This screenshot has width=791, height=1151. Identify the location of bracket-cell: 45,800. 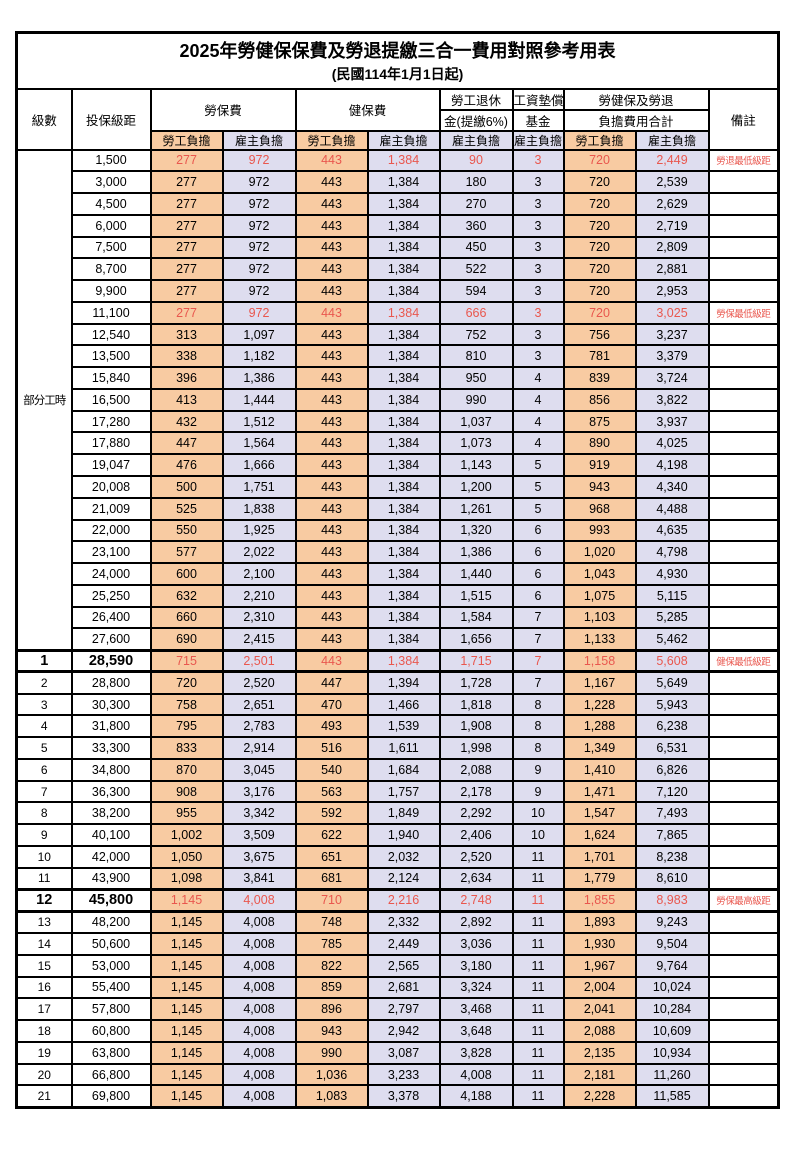
(111, 900).